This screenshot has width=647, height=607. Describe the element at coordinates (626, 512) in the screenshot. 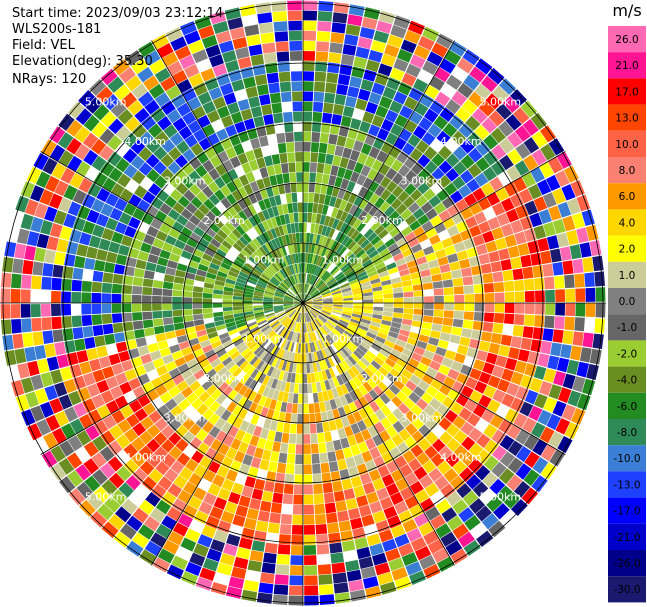

I see `colorbar-tick-label: -17.0` at that location.